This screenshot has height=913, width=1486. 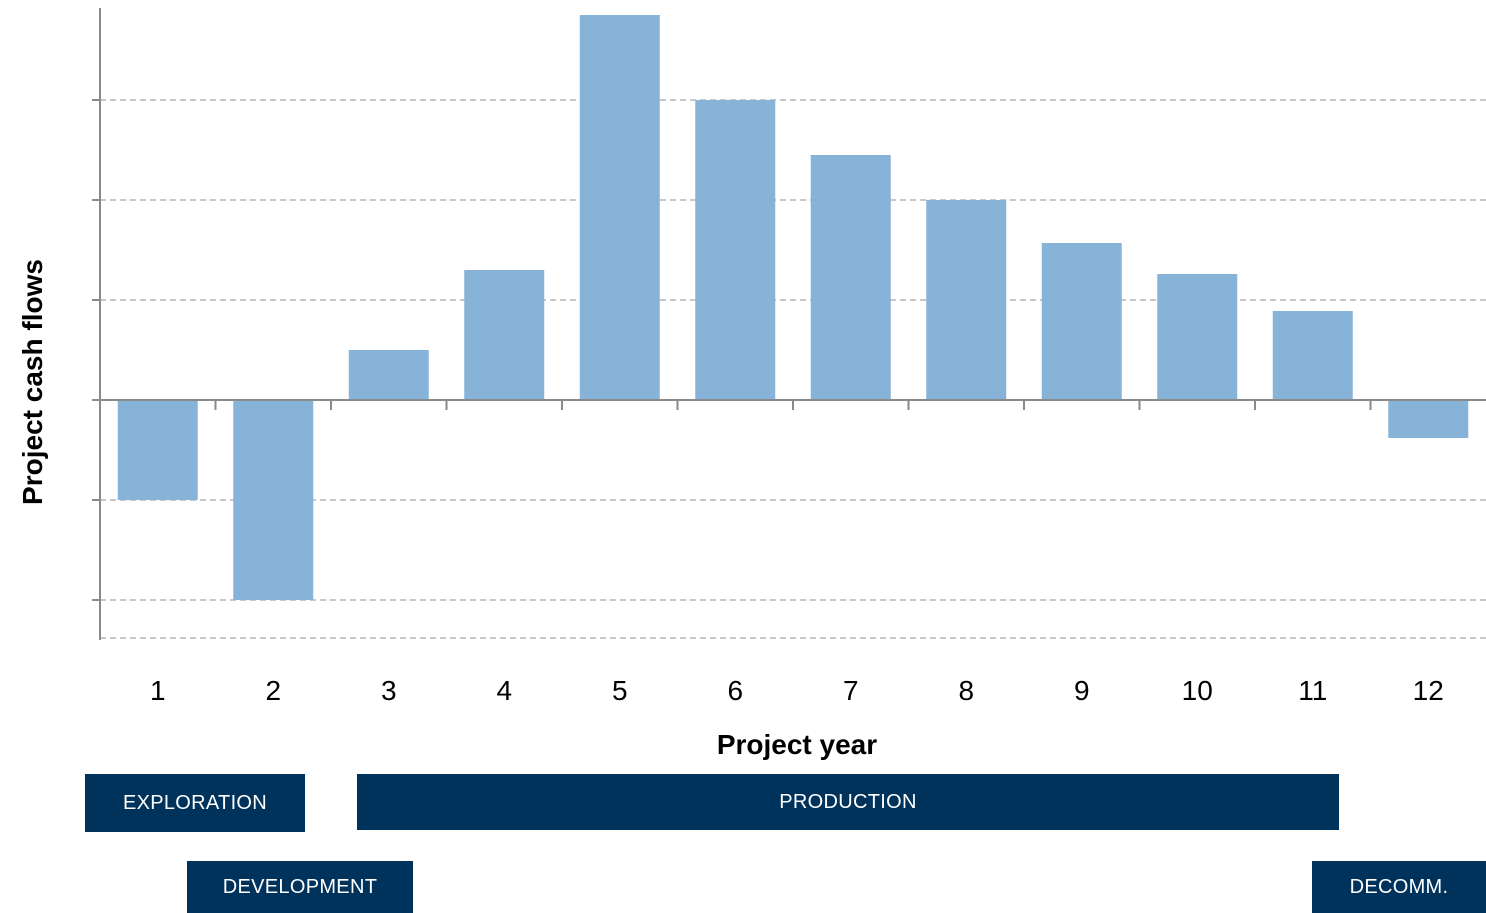 I want to click on x-tick-labels: 1 2 3 4 5 6 7 8 9 10 11 12, so click(x=797, y=690).